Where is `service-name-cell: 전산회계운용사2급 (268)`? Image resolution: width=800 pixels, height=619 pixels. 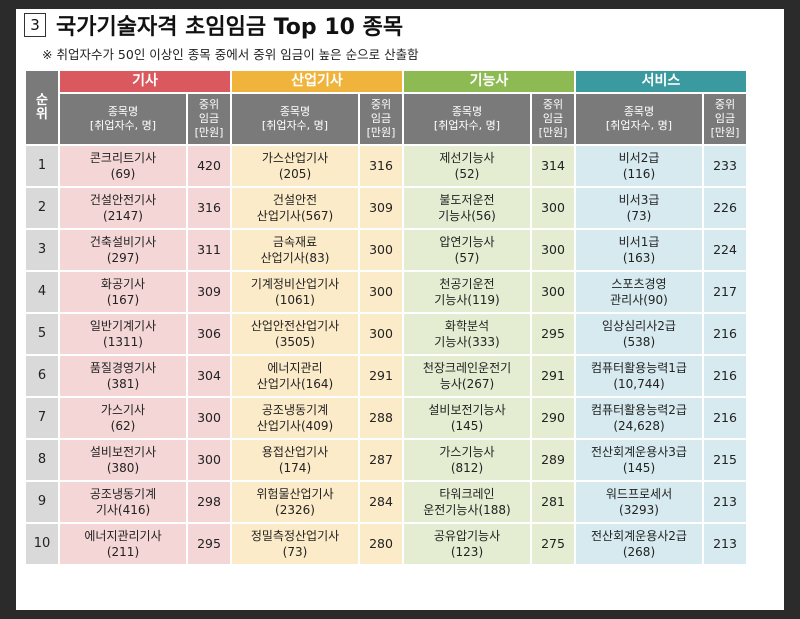 service-name-cell: 전산회계운용사2급 (268) is located at coordinates (639, 544).